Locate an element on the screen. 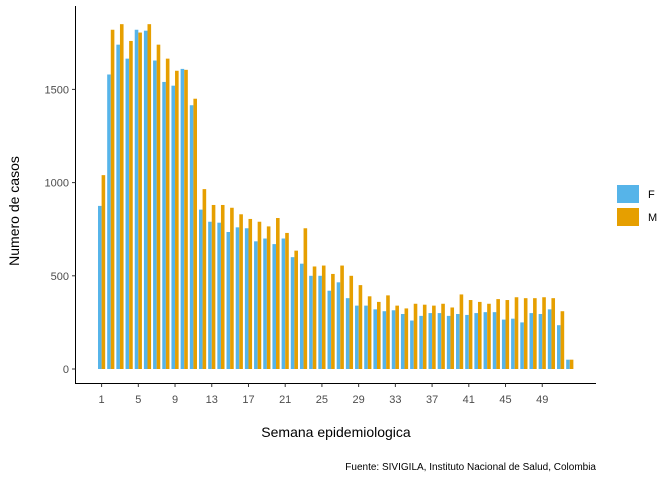 The image size is (672, 480). x-tick-label: 1 is located at coordinates (102, 400).